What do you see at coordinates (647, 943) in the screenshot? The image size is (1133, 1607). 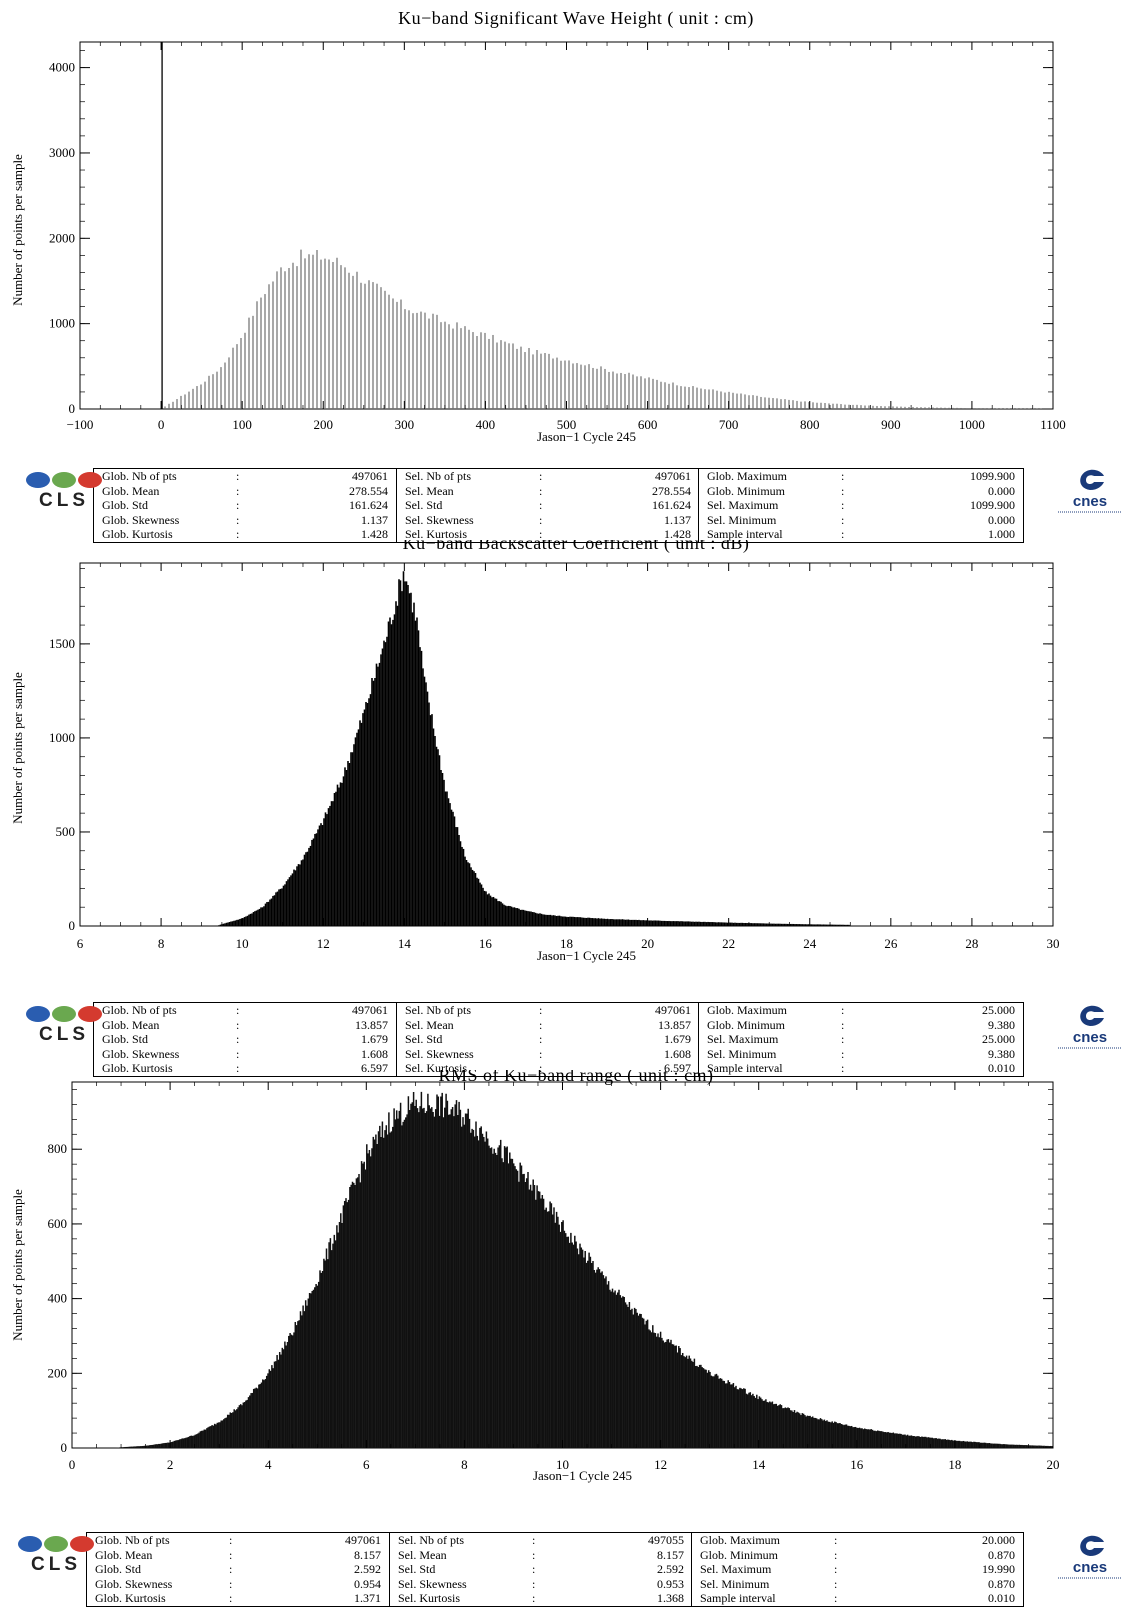 I see `x-tick-label: 20` at bounding box center [647, 943].